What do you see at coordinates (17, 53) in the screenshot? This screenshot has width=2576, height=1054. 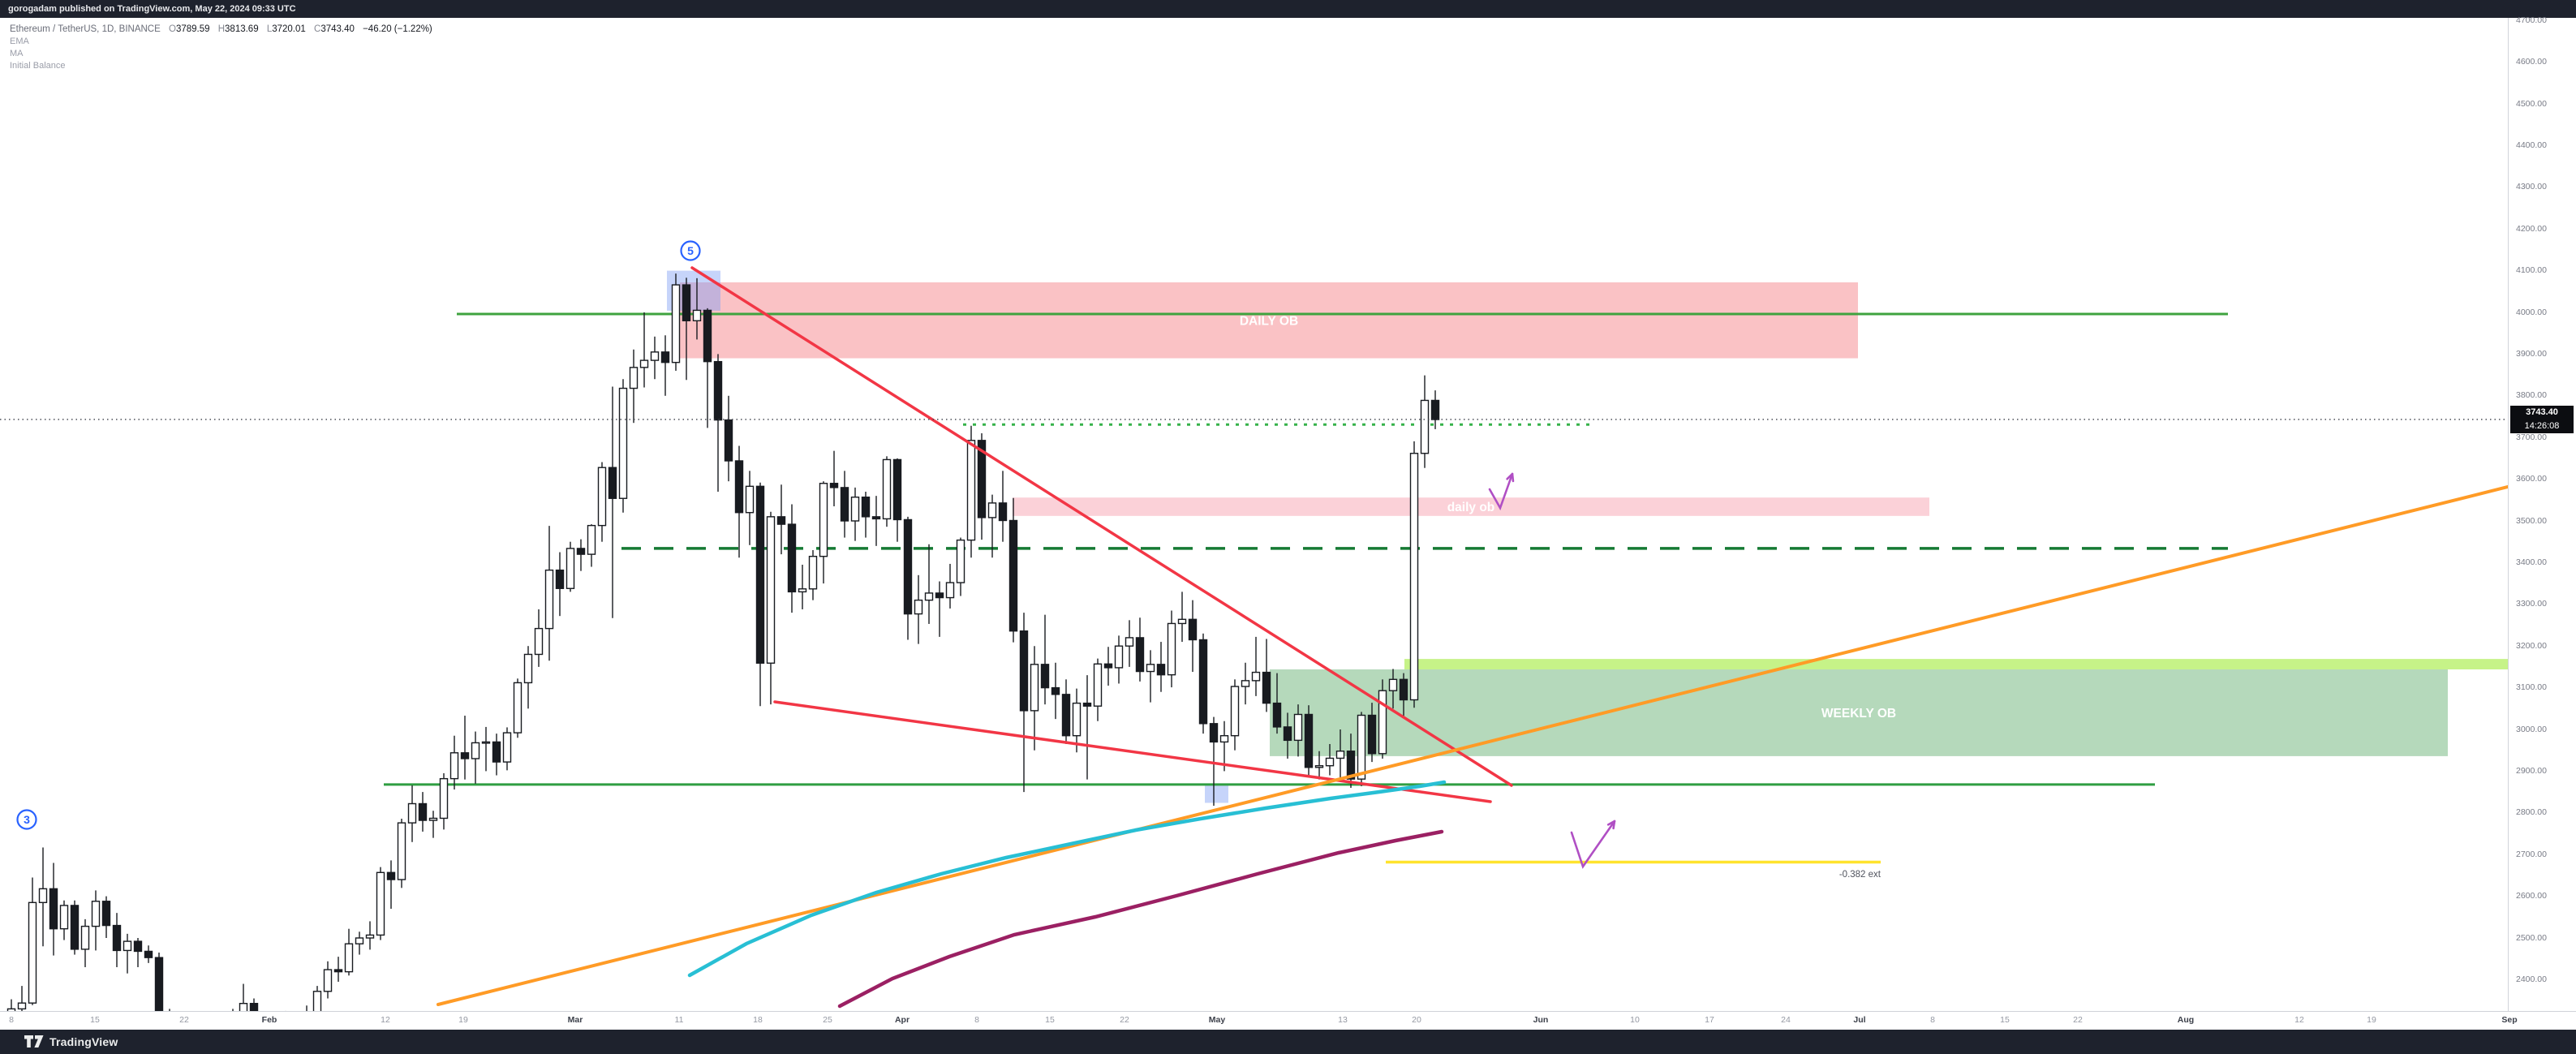 I see `indicator-ma: MA` at bounding box center [17, 53].